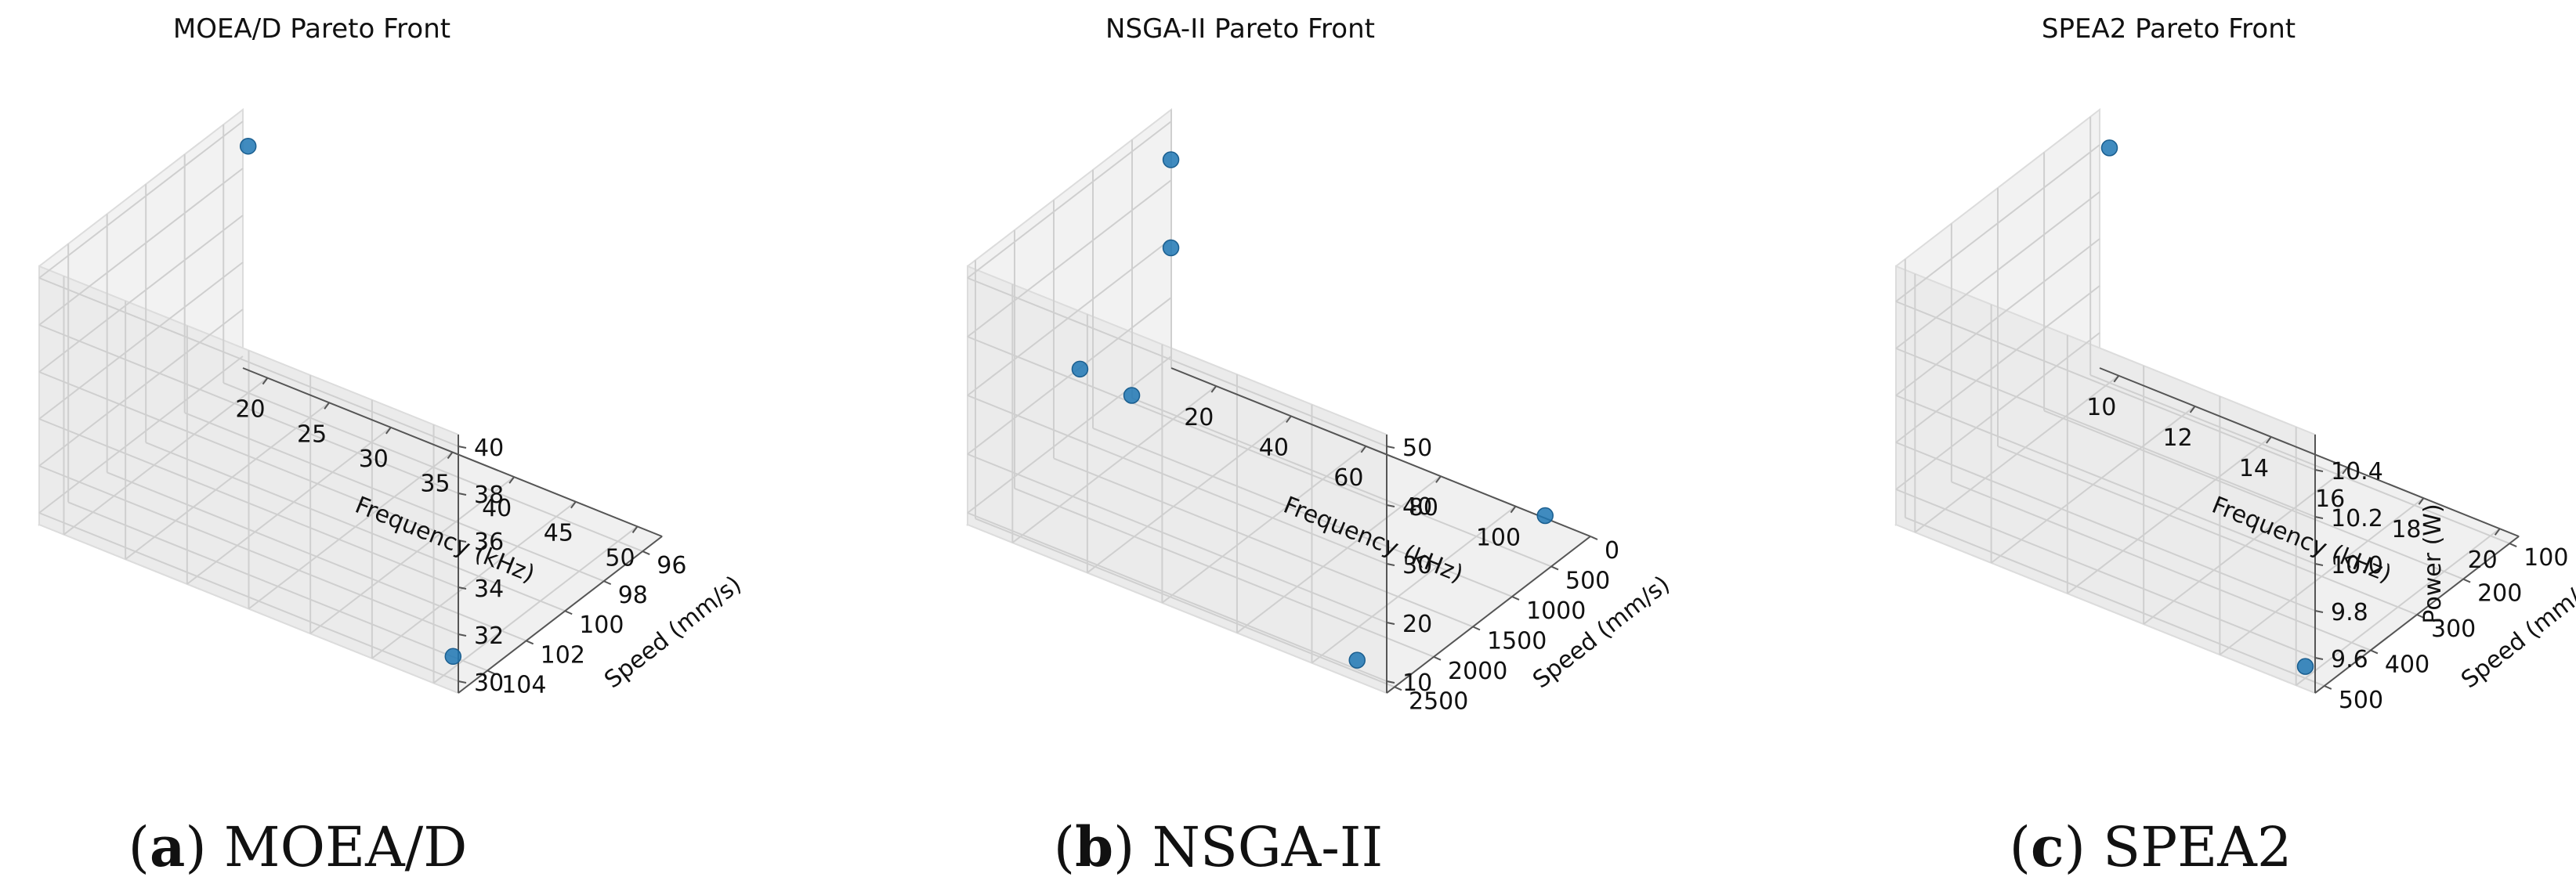 This screenshot has height=895, width=2576. I want to click on caption-c: (c) SPEA2, so click(2151, 847).